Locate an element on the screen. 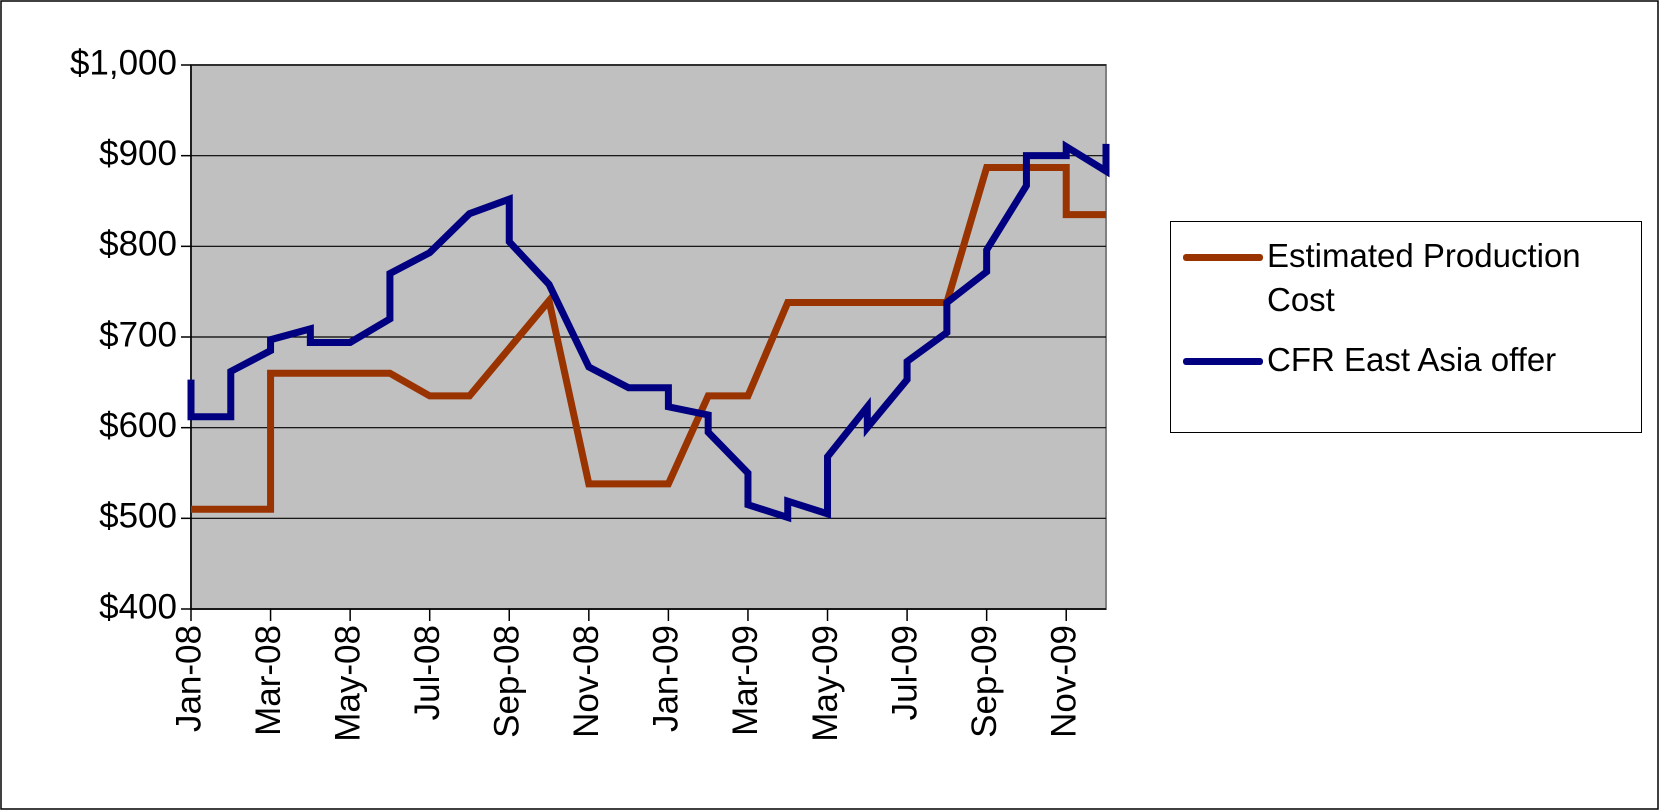 This screenshot has height=811, width=1660. legend-entry: Estimated Production Cost is located at coordinates (1408, 278).